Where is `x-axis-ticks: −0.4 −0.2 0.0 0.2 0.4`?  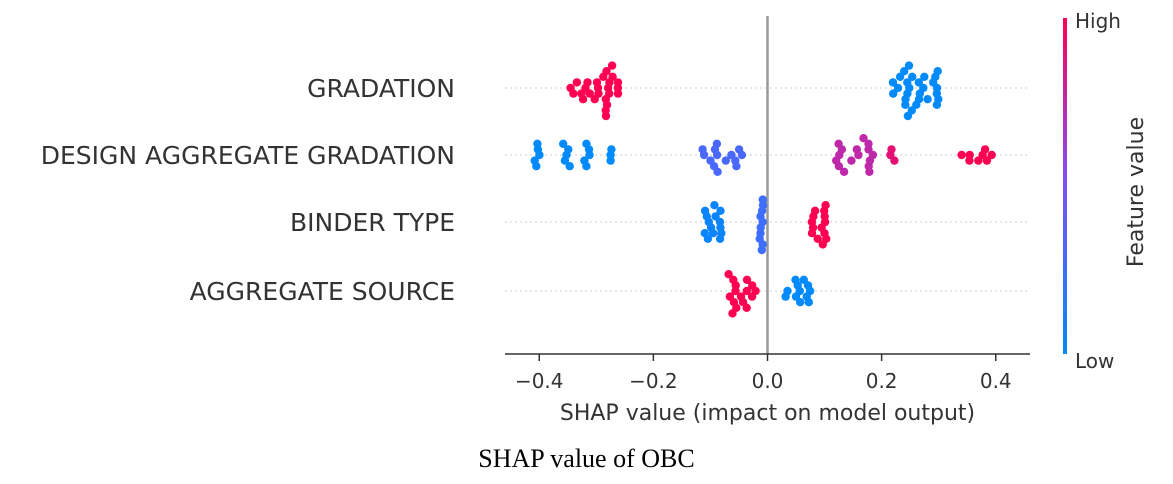
x-axis-ticks: −0.4 −0.2 0.0 0.2 0.4 is located at coordinates (763, 373).